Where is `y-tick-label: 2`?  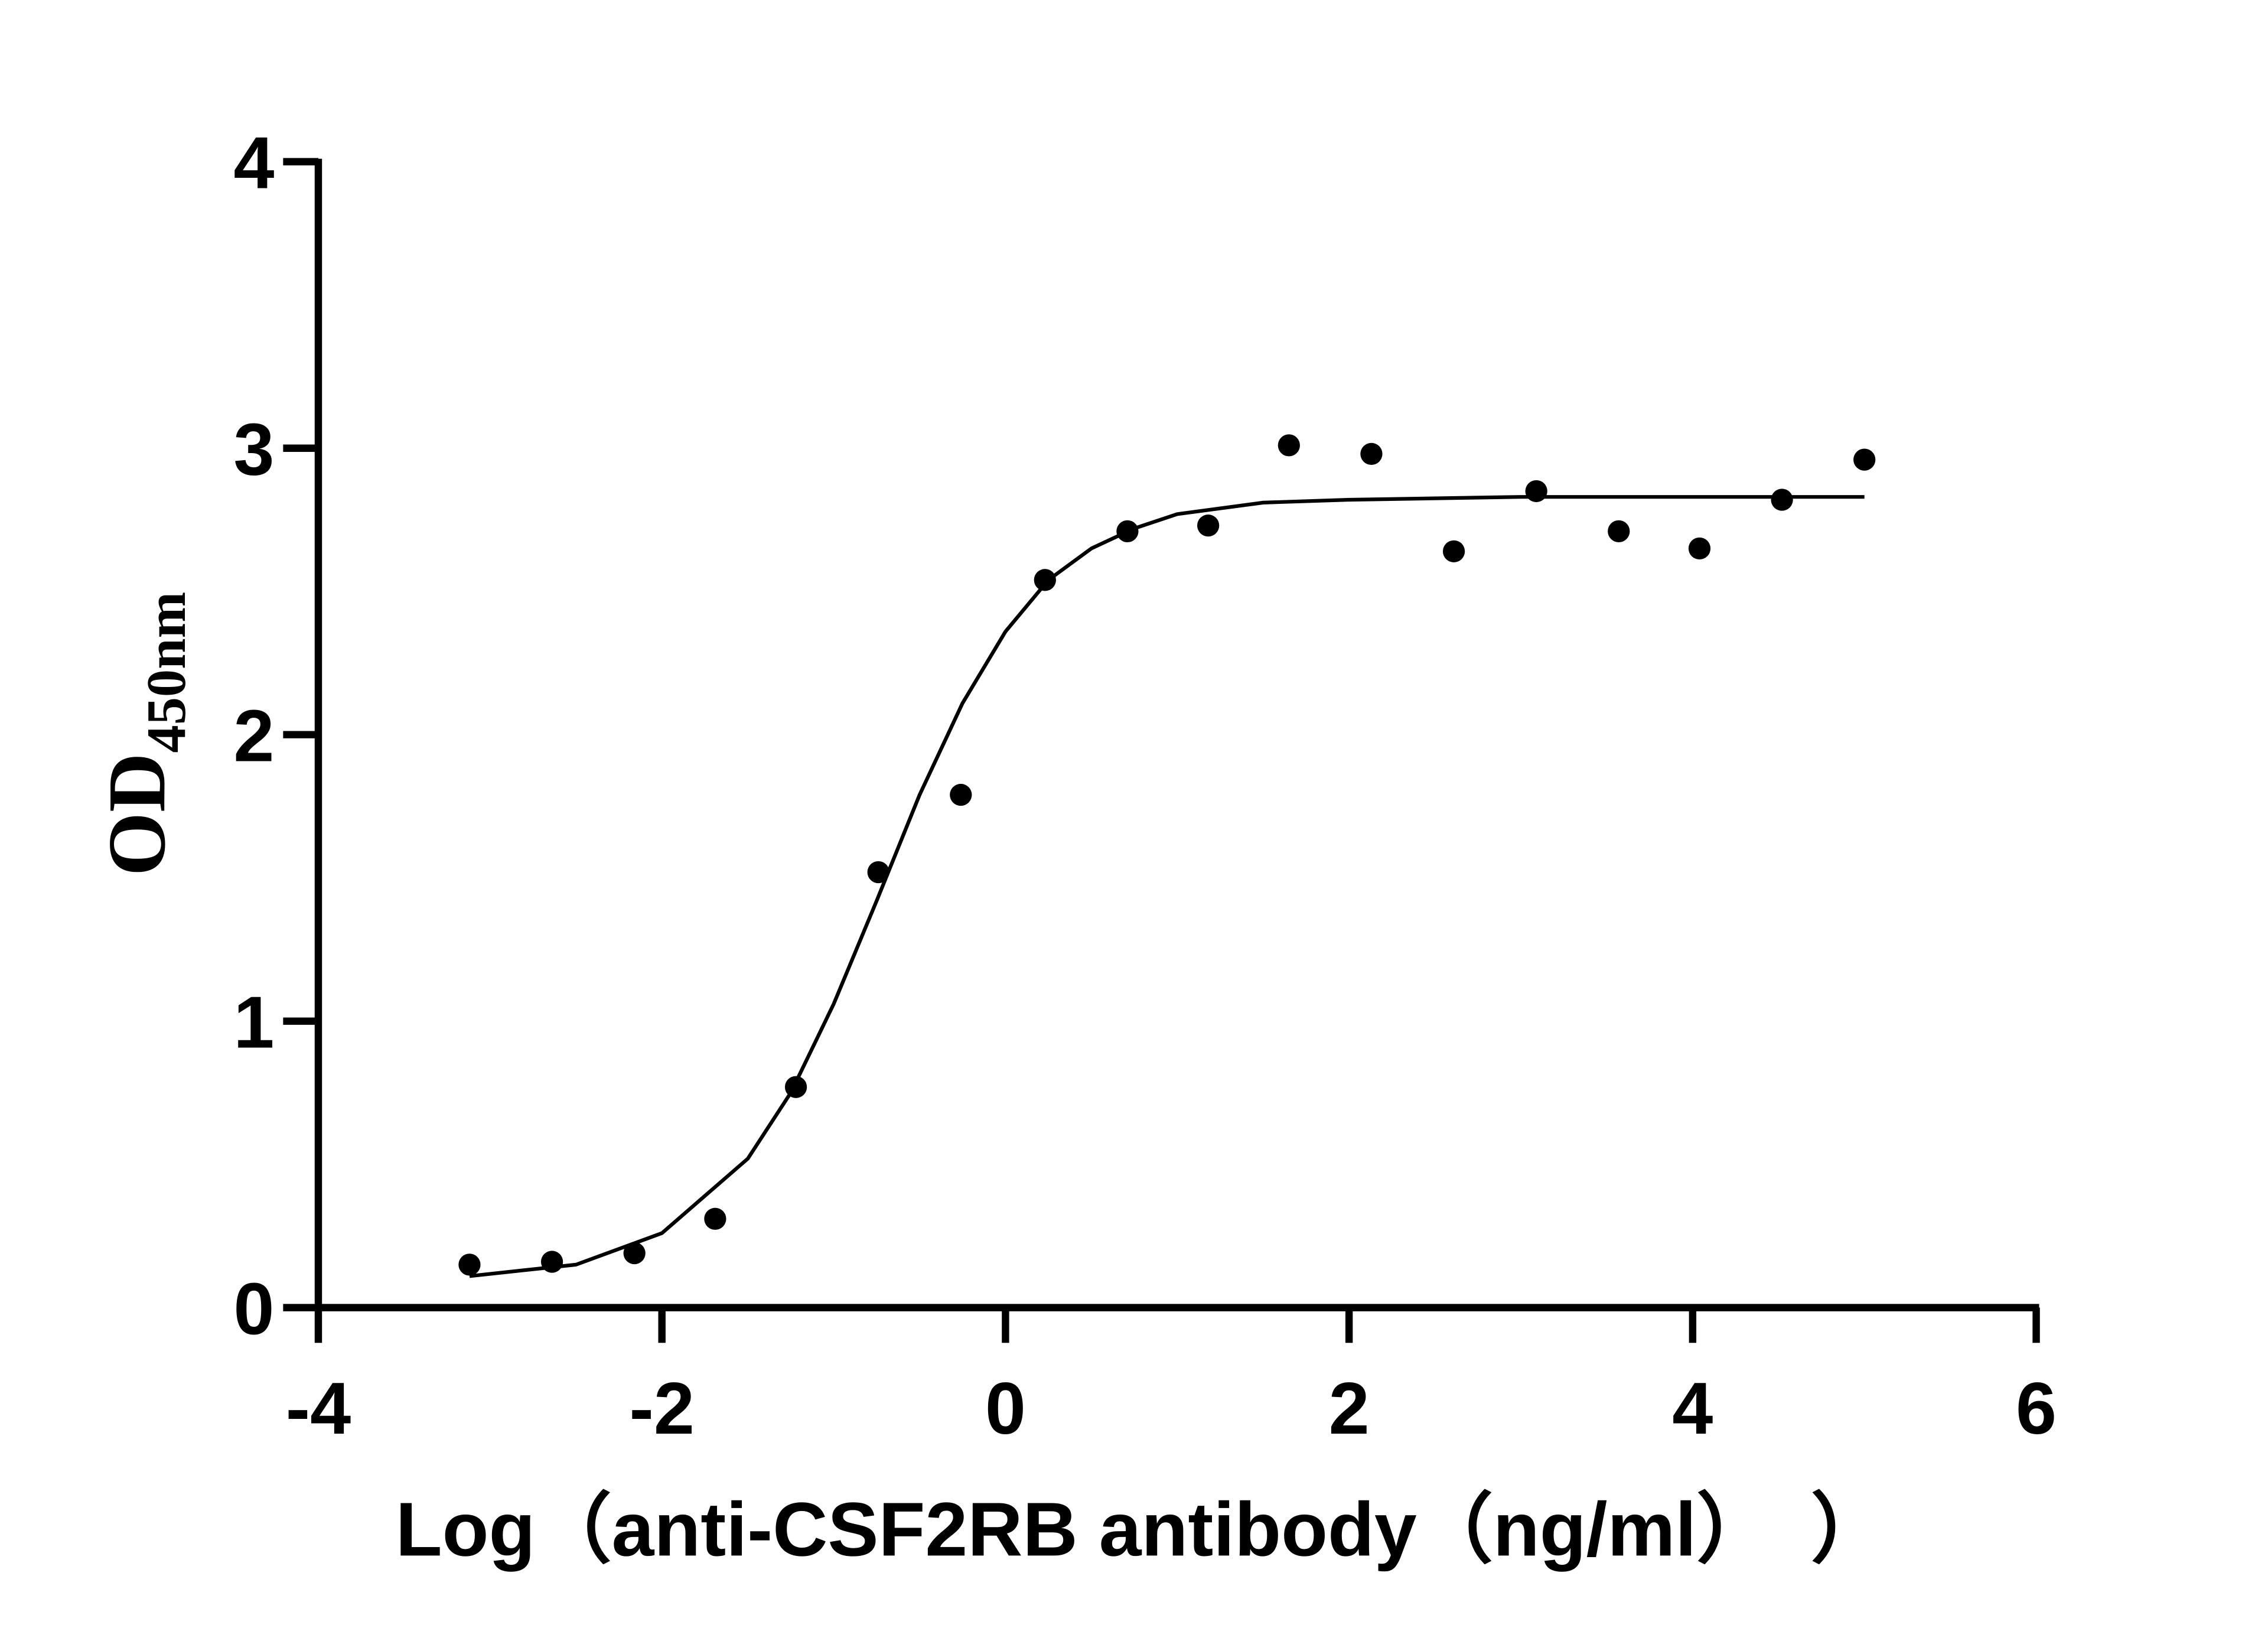
y-tick-label: 2 is located at coordinates (253, 736).